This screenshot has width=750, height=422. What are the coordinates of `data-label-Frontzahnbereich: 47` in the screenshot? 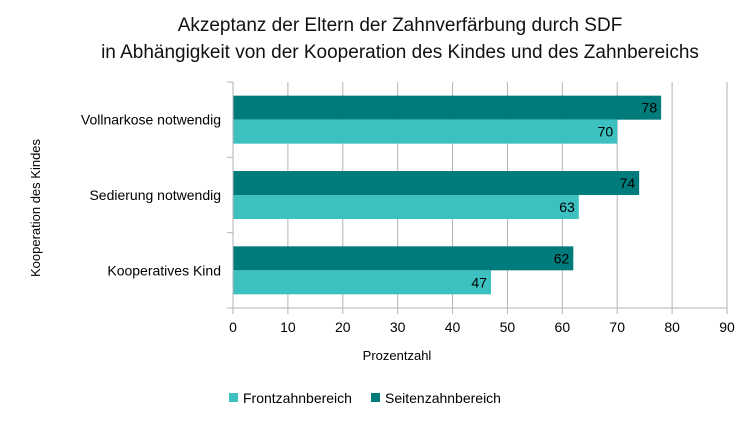 It's located at (479, 282).